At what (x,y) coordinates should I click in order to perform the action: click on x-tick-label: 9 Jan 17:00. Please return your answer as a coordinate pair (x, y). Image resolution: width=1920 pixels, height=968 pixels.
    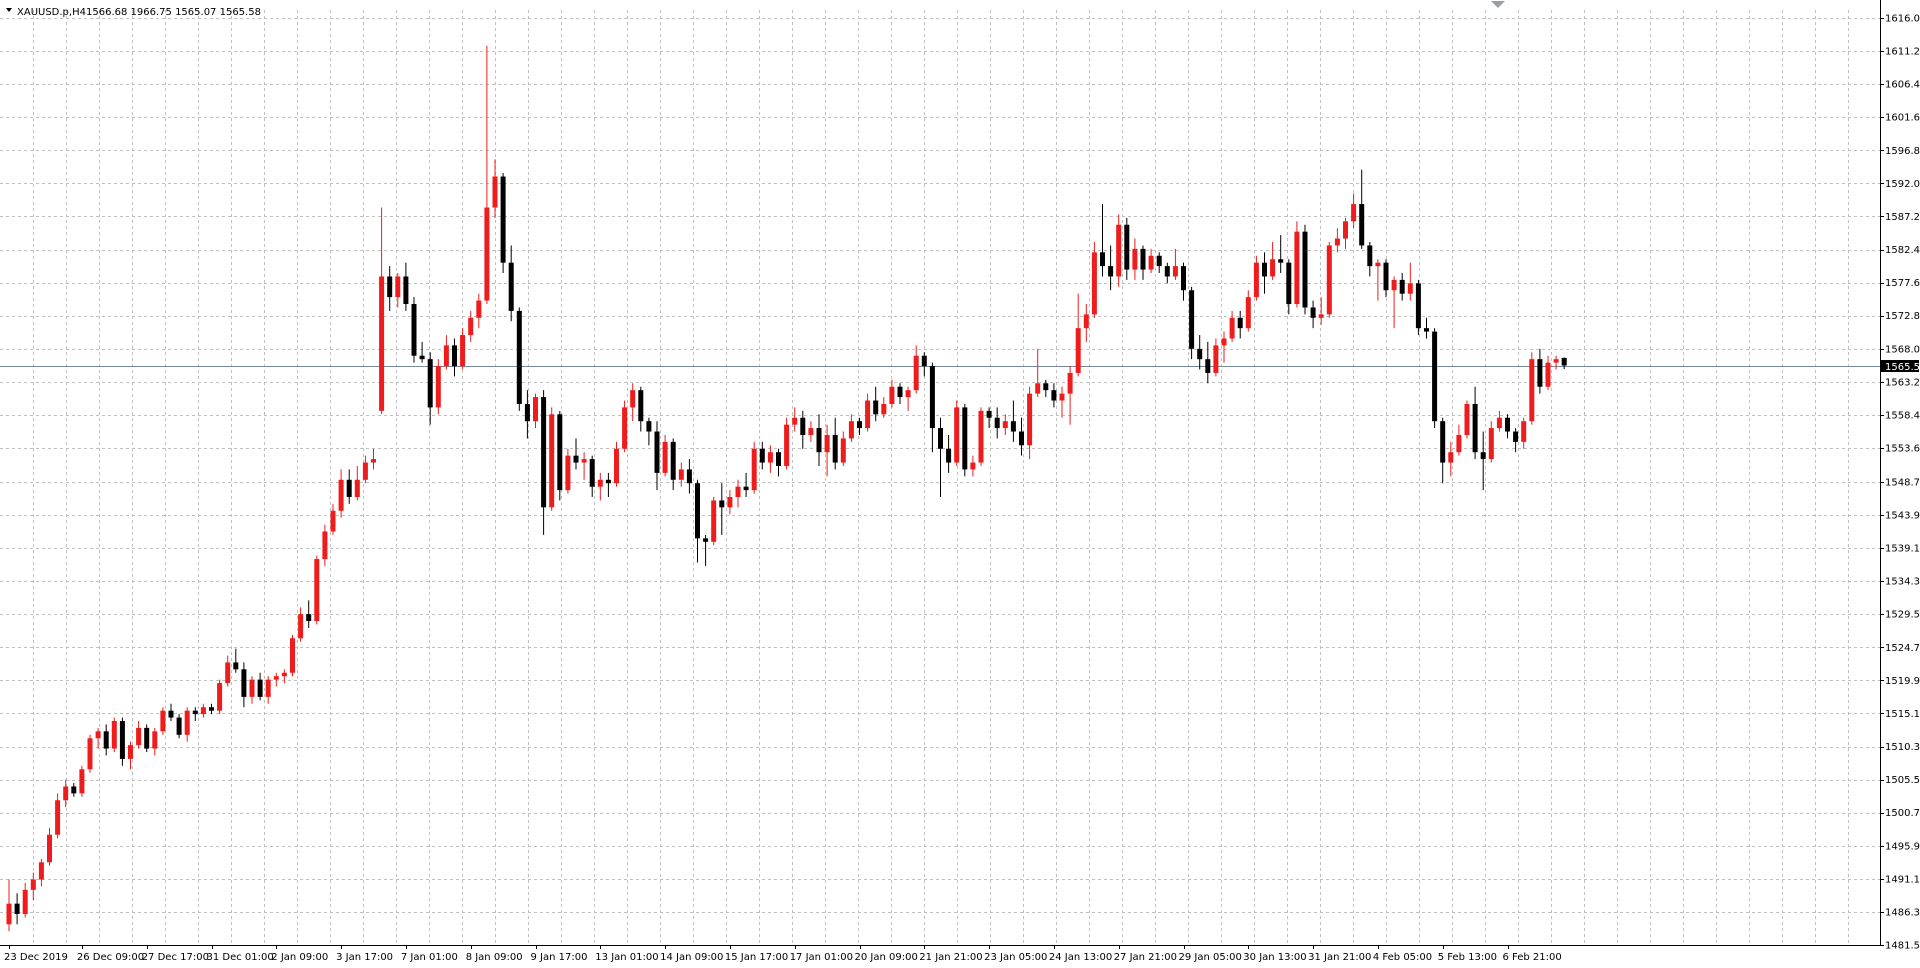
    Looking at the image, I should click on (559, 957).